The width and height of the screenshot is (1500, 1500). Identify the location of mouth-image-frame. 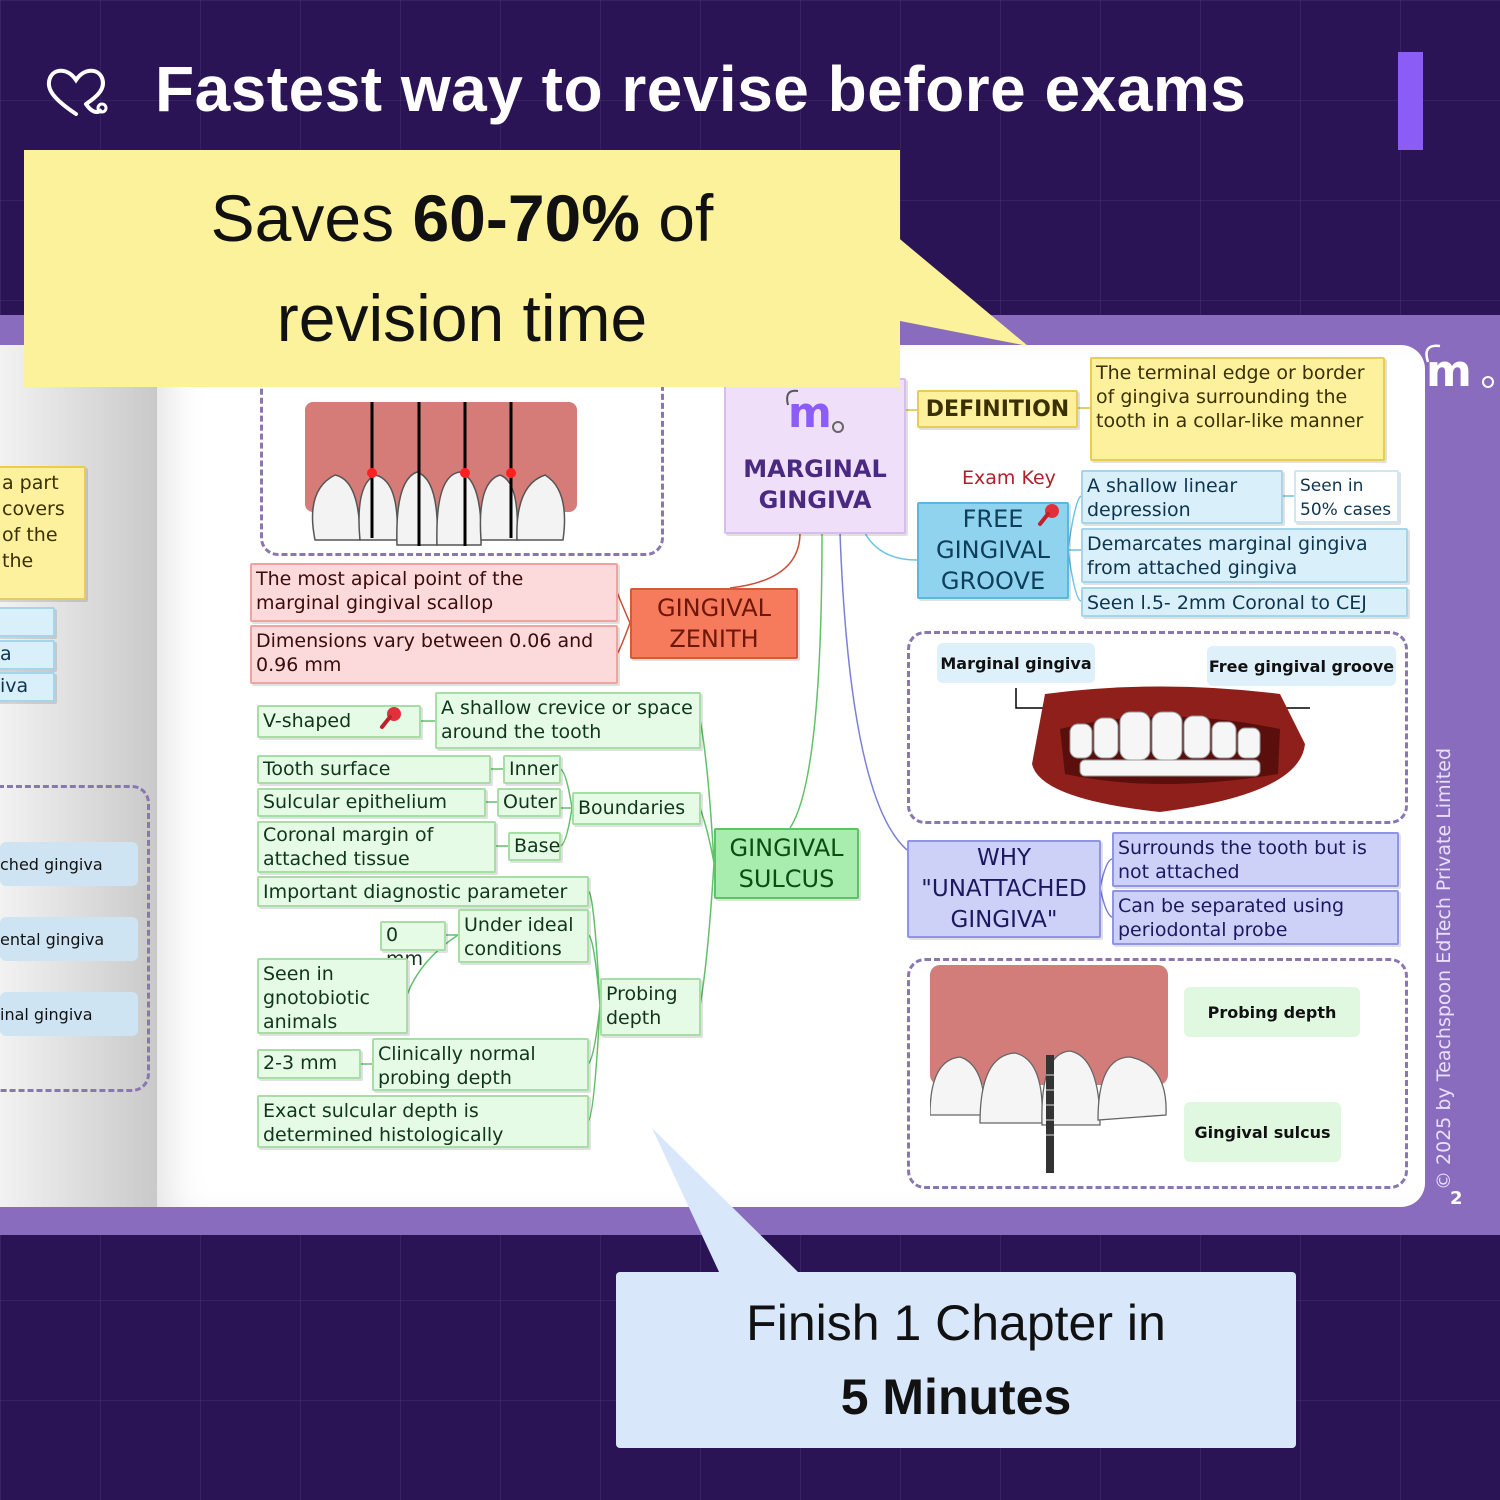
(1157, 727).